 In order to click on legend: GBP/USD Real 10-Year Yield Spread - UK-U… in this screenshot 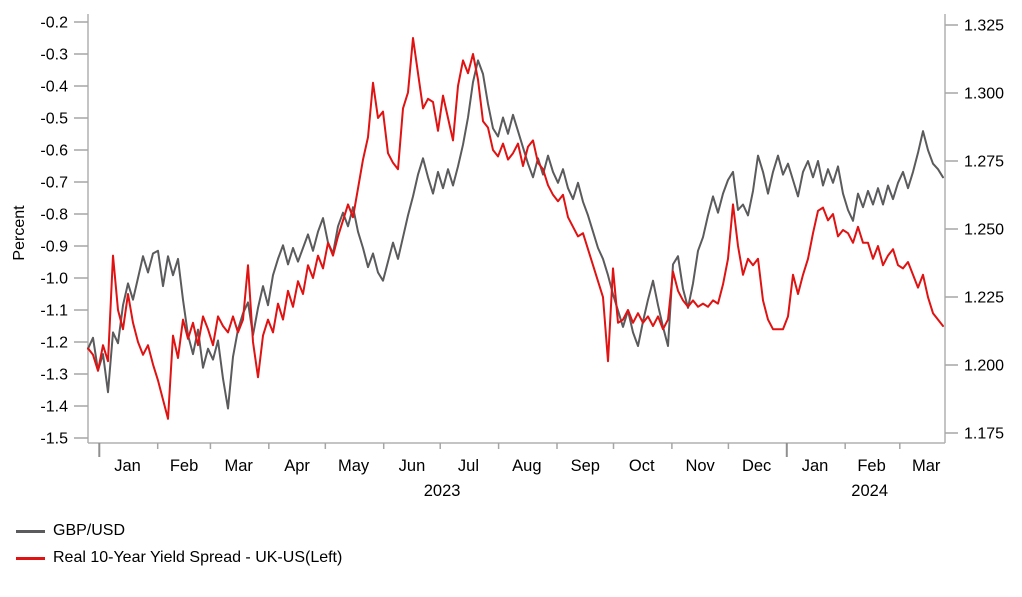, I will do `click(179, 544)`.